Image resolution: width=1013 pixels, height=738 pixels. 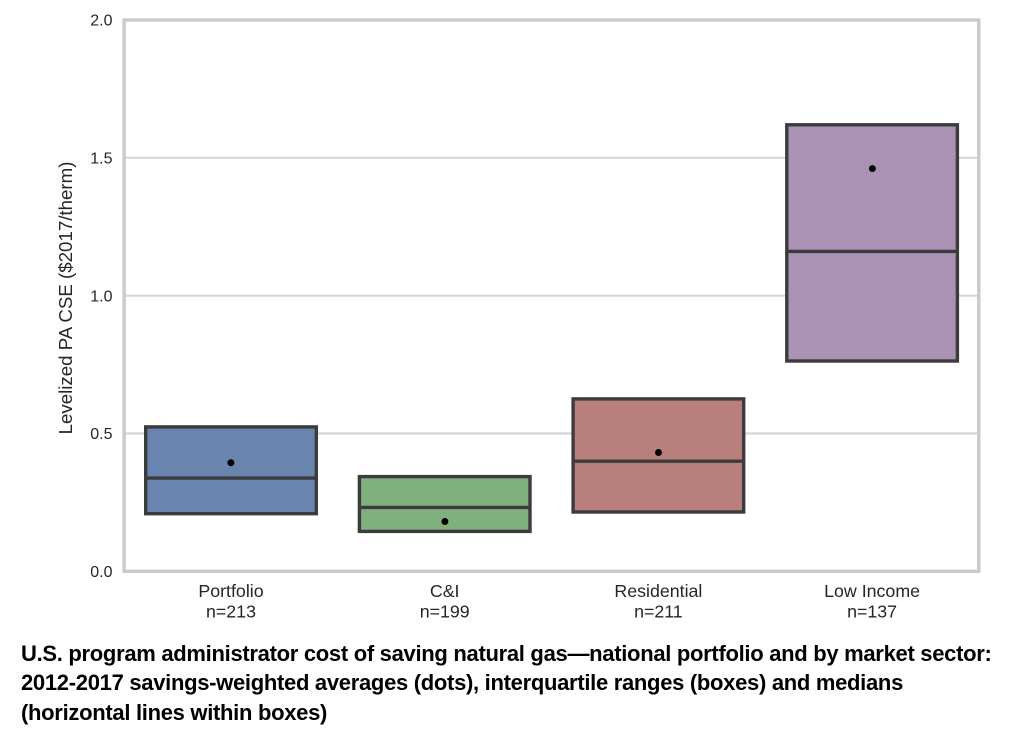 What do you see at coordinates (658, 611) in the screenshot?
I see `svg-text: n=211` at bounding box center [658, 611].